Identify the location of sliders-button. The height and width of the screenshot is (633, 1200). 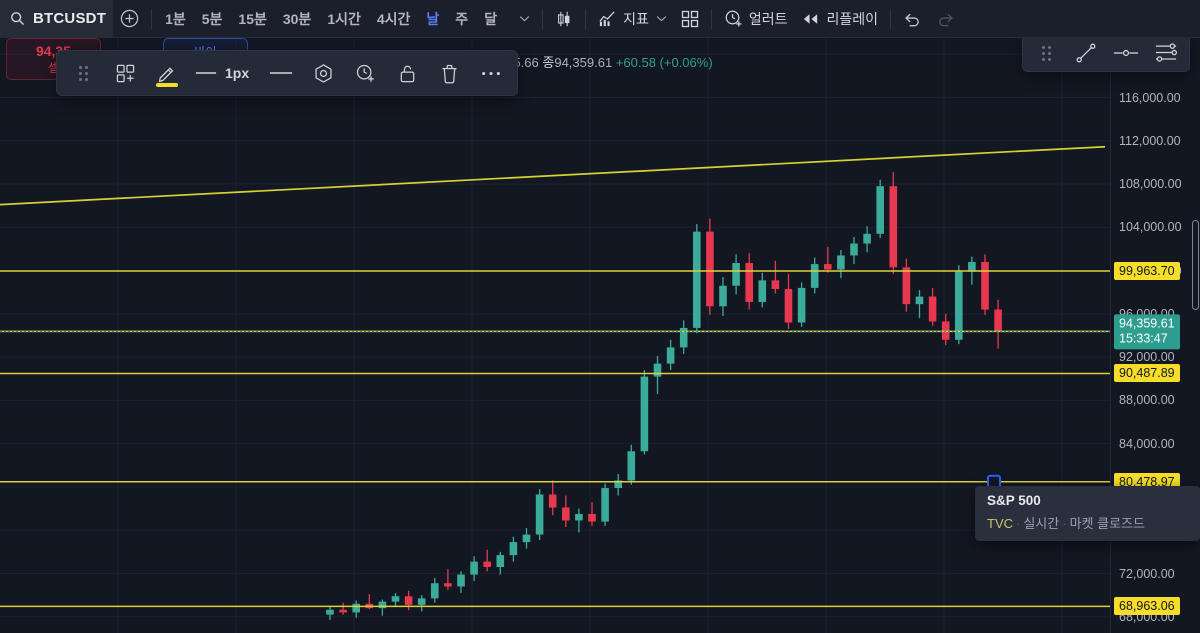
(1166, 53).